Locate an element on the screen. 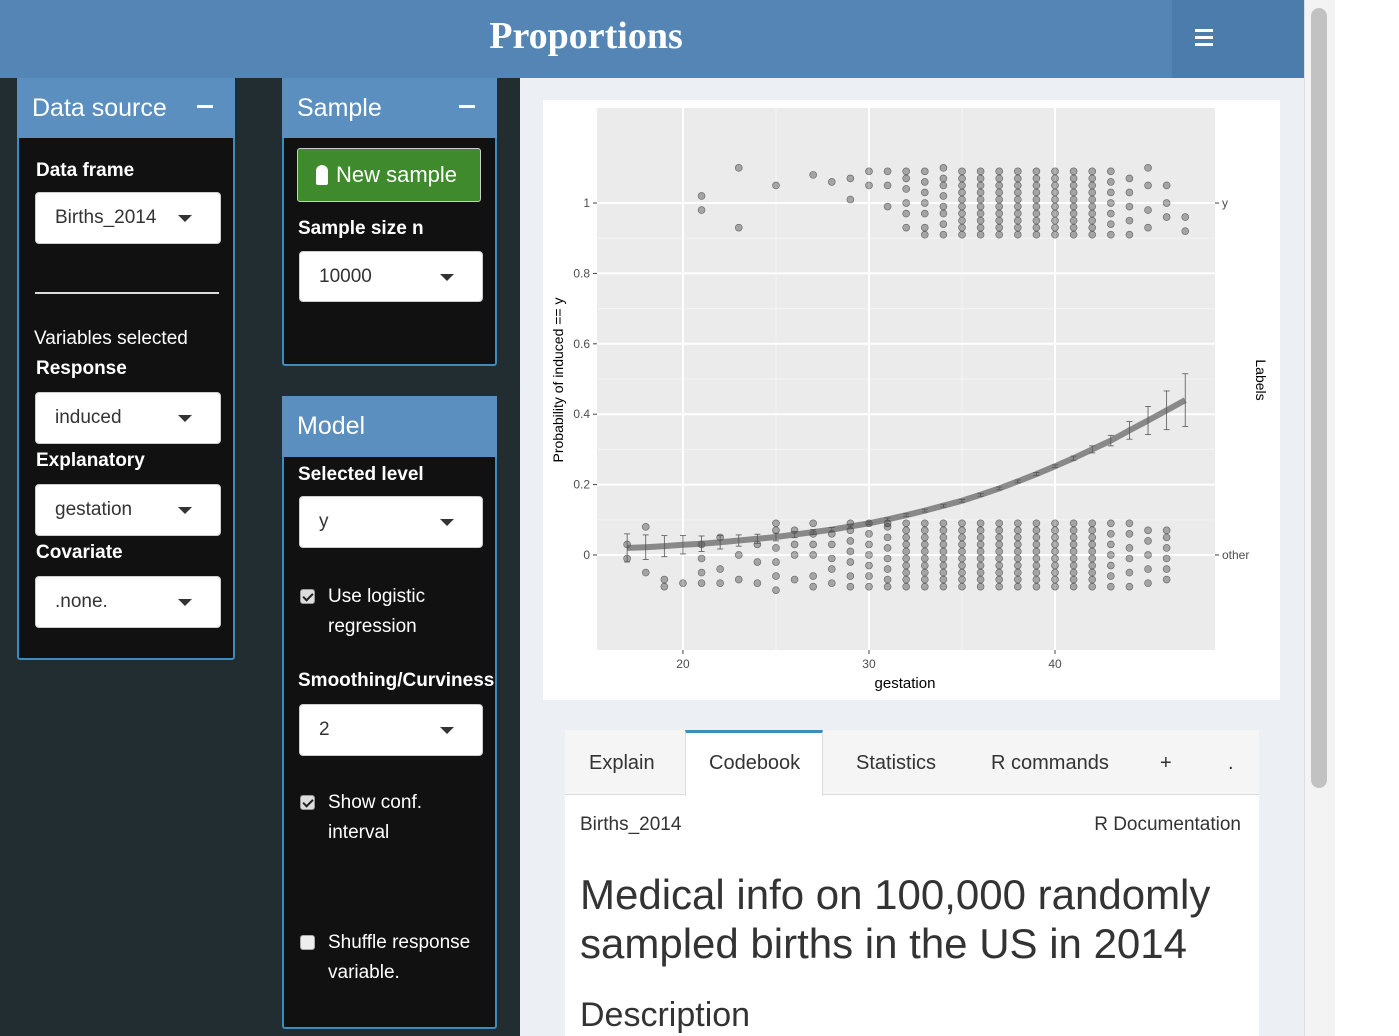 This screenshot has width=1399, height=1036. tab: + is located at coordinates (1166, 763).